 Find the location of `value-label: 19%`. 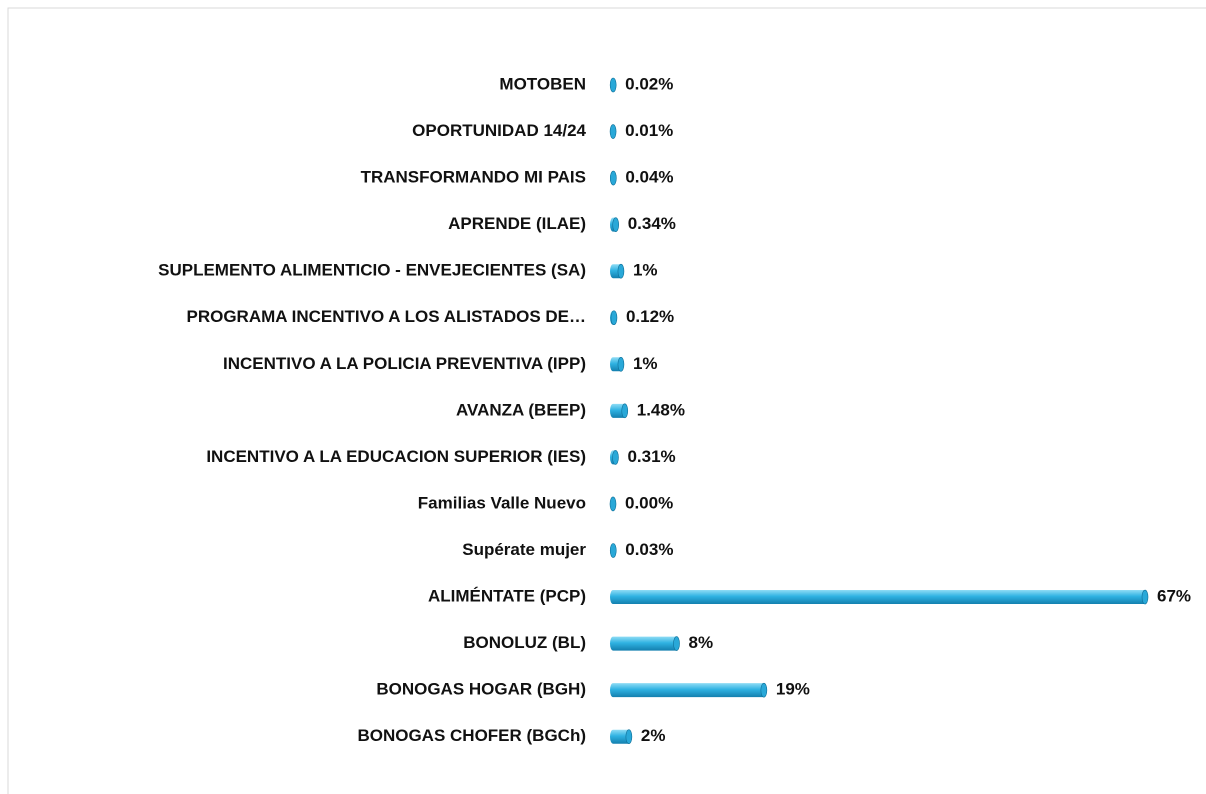

value-label: 19% is located at coordinates (793, 689).